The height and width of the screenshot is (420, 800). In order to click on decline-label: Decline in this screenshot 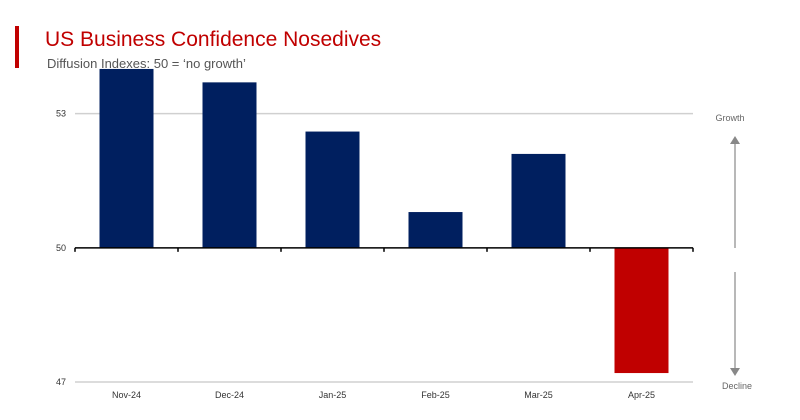, I will do `click(737, 386)`.